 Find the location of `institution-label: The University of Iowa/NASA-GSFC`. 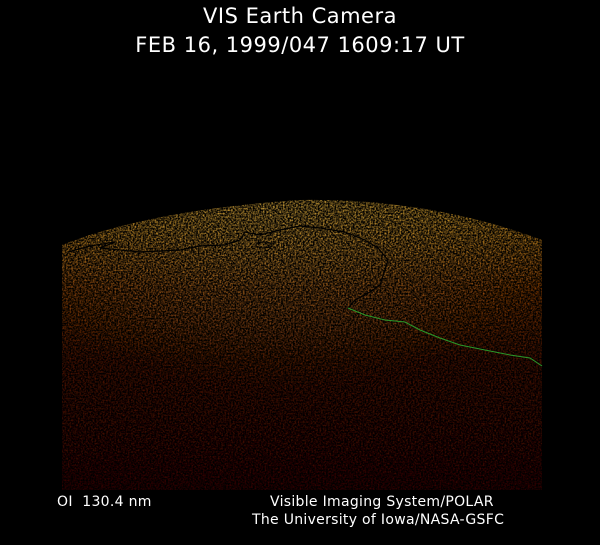

institution-label: The University of Iowa/NASA-GSFC is located at coordinates (378, 520).